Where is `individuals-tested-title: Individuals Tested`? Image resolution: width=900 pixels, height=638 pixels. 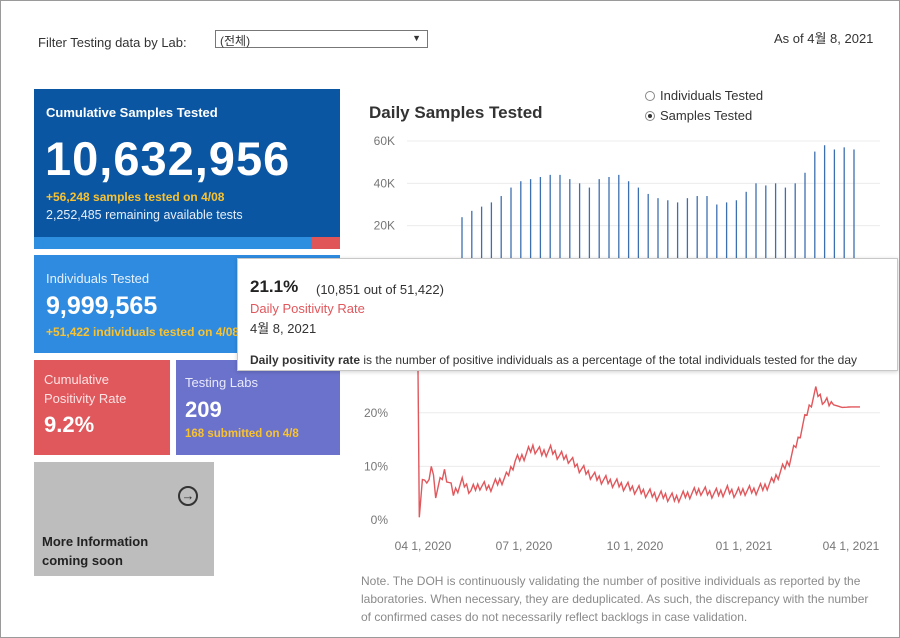
individuals-tested-title: Individuals Tested is located at coordinates (98, 278).